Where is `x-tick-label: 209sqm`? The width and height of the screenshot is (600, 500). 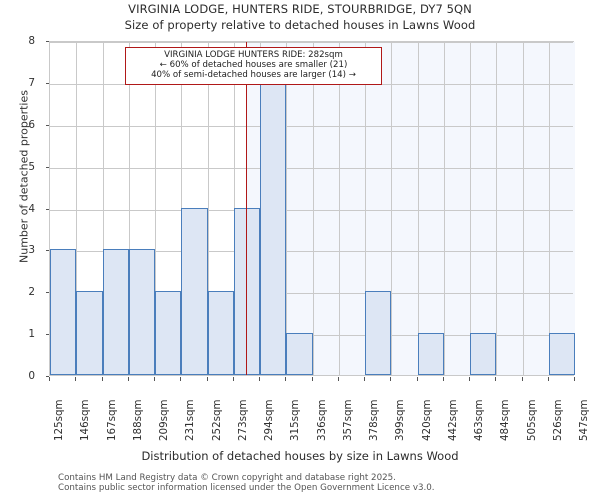 x-tick-label: 209sqm is located at coordinates (164, 420).